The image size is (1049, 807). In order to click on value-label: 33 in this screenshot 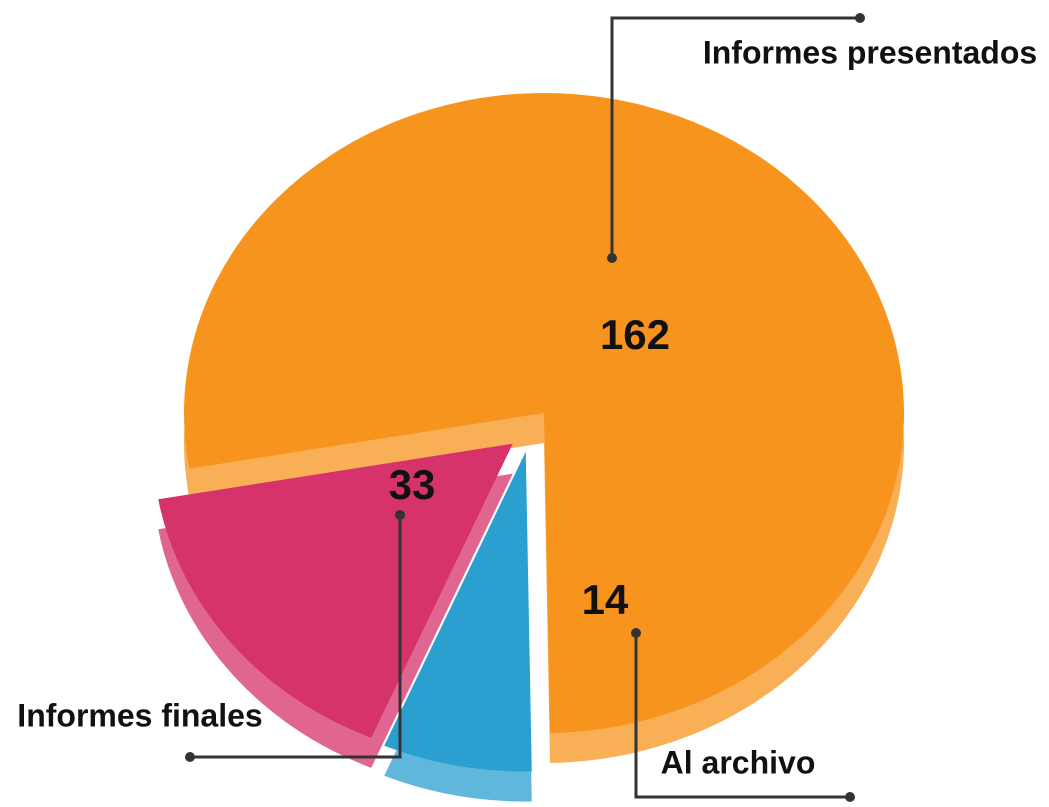, I will do `click(412, 484)`.